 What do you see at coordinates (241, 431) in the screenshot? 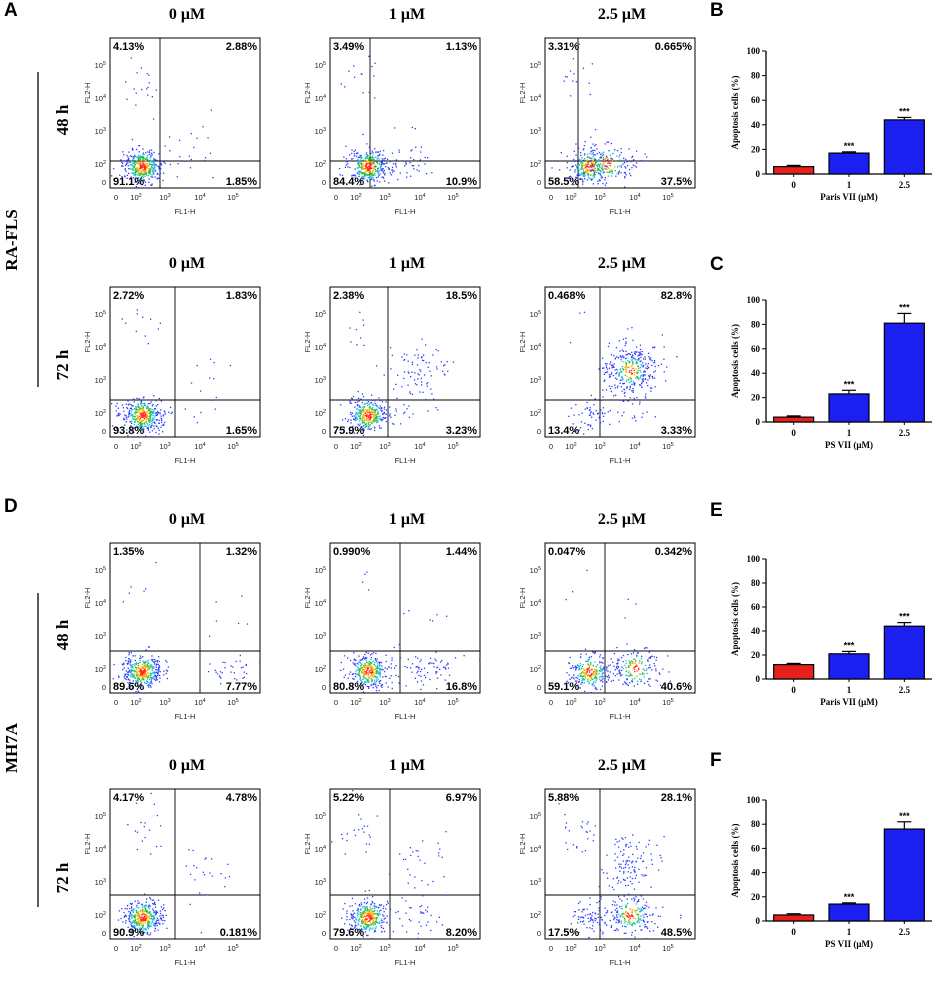
I see `quadrant-lower-right-pct: 1.65%` at bounding box center [241, 431].